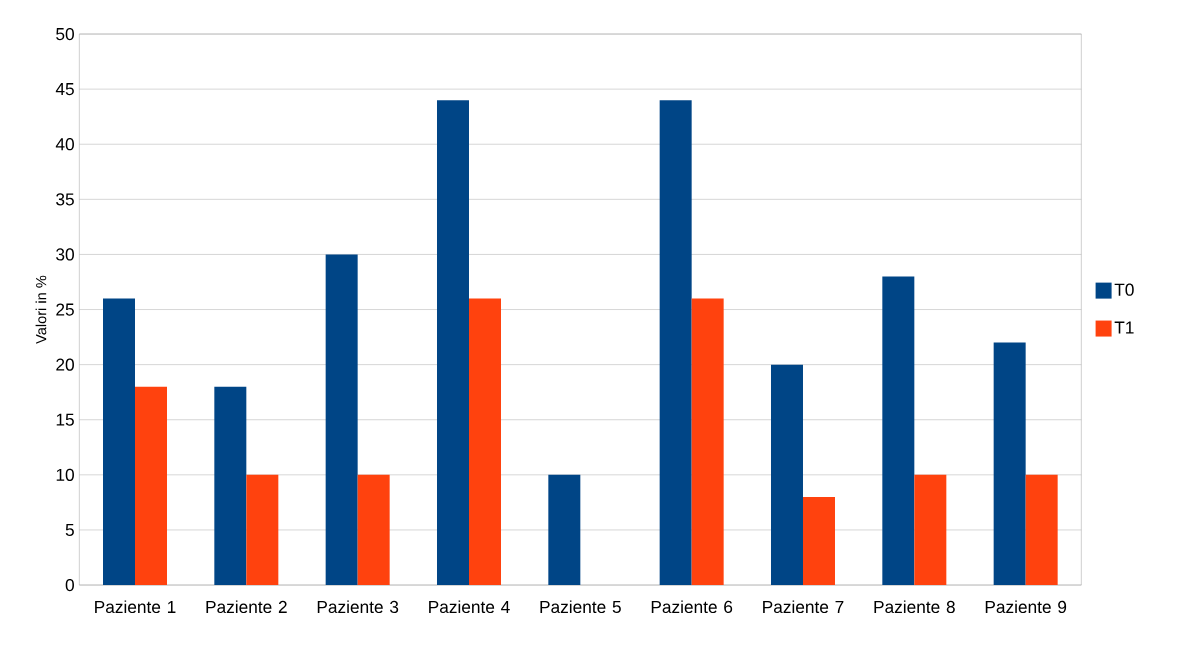 Image resolution: width=1193 pixels, height=652 pixels. I want to click on y-tick-label: 15, so click(65, 419).